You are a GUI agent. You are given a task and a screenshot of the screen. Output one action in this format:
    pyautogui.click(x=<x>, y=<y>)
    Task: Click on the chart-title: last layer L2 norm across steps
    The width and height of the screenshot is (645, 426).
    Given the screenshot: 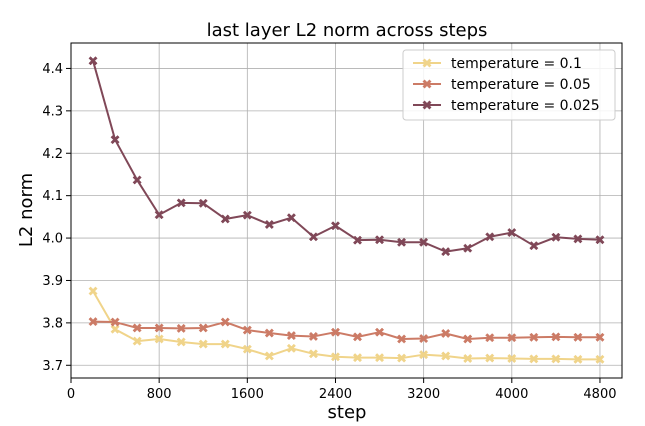 What is the action you would take?
    pyautogui.click(x=347, y=30)
    